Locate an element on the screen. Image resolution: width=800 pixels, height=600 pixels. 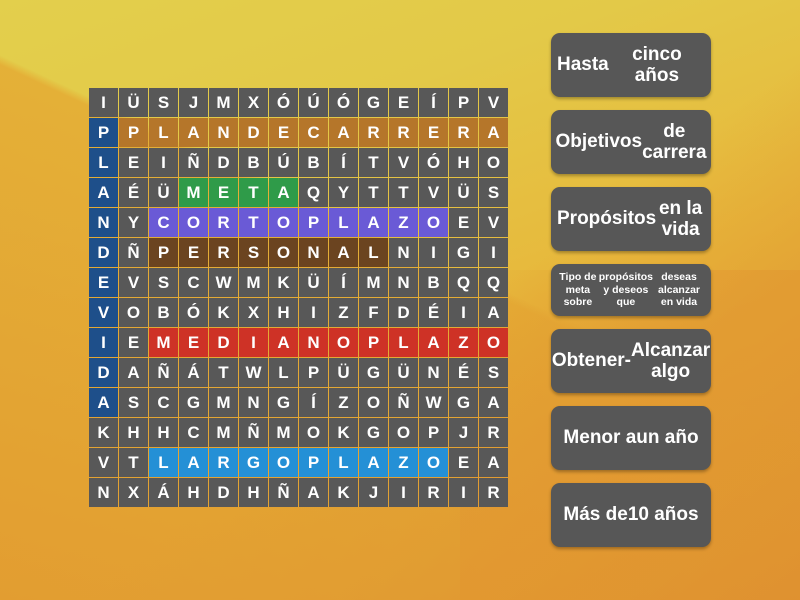
answer-card: Obtener- Alcanzar algo is located at coordinates (631, 361).